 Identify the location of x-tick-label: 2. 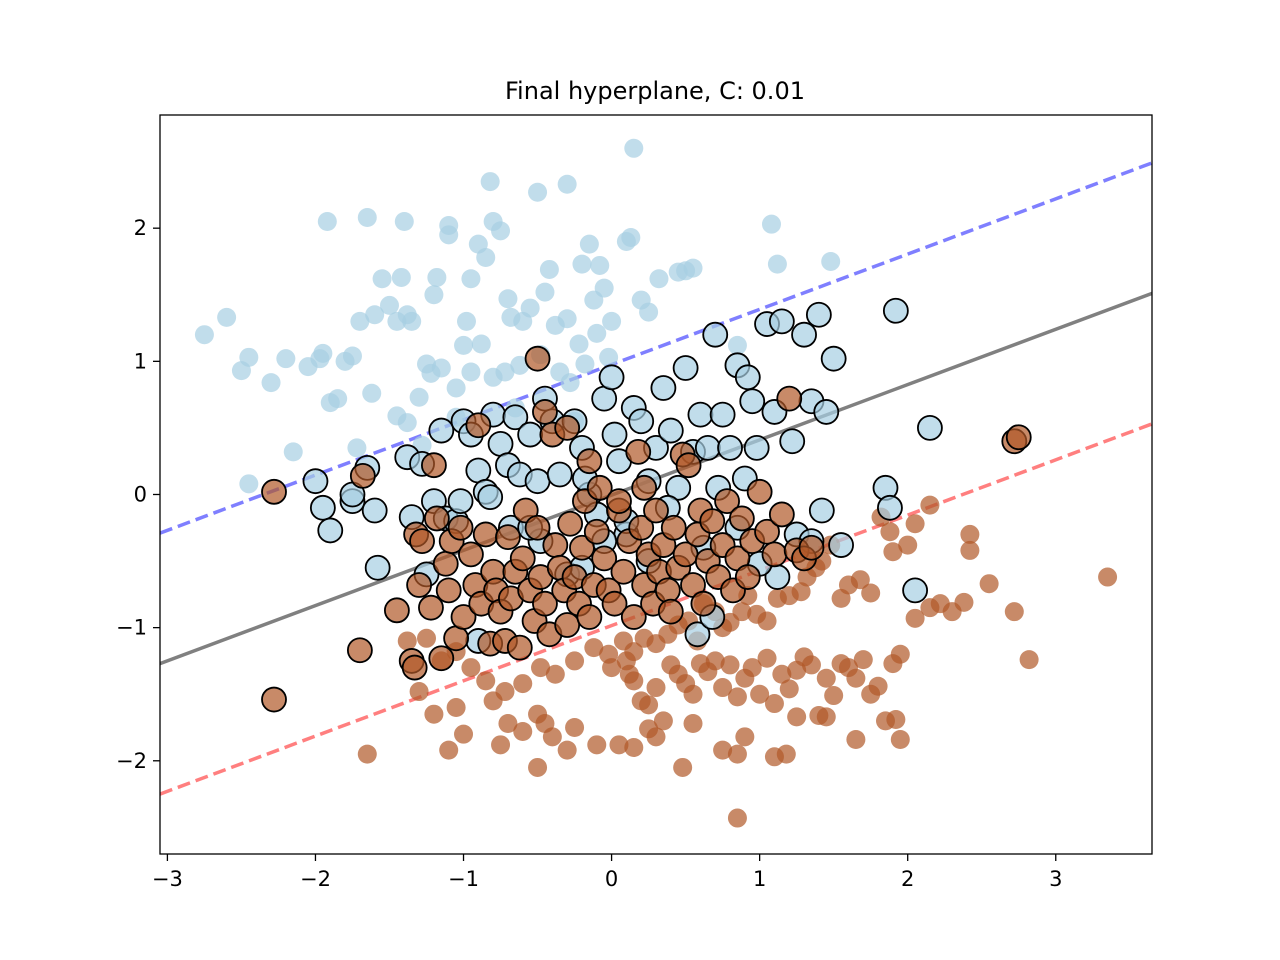
(907, 879).